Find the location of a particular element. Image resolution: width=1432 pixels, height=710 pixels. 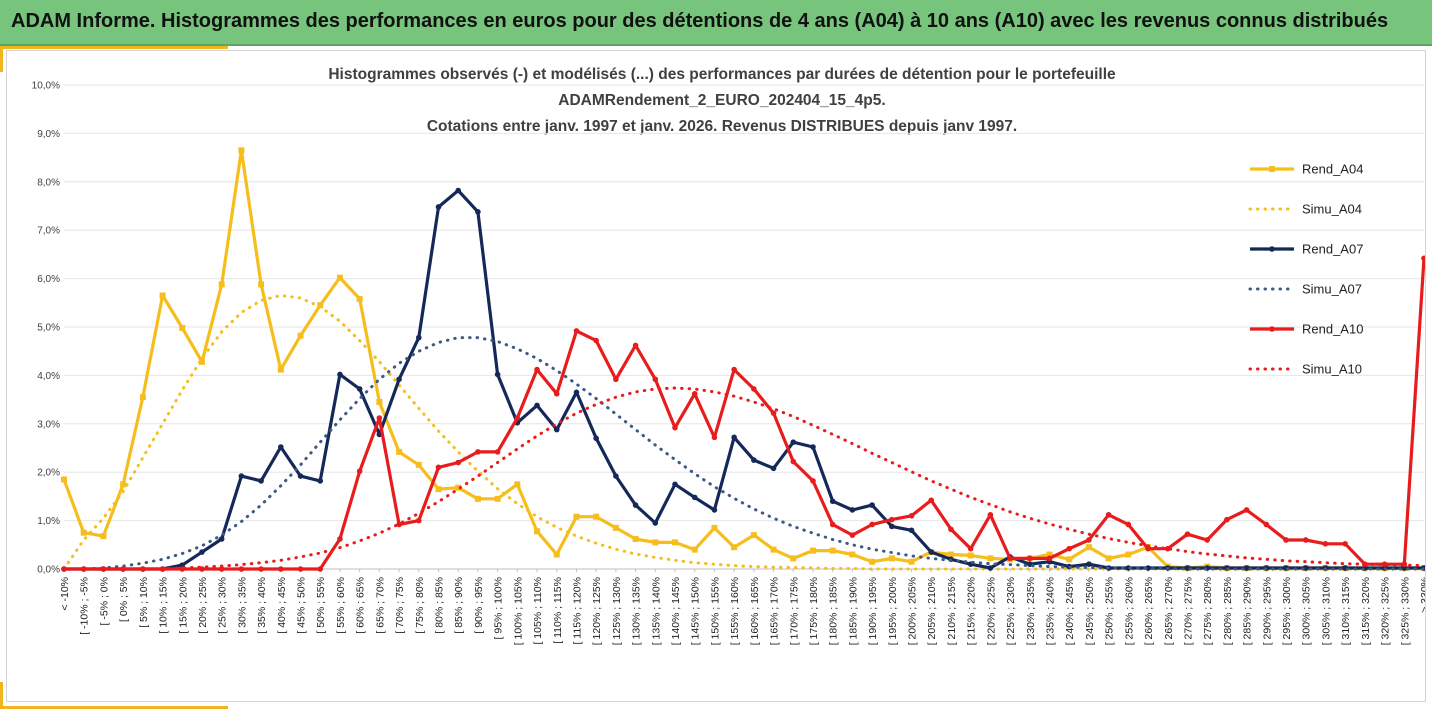

x-tick-label: [ 180% ; 185% is located at coordinates (834, 611).